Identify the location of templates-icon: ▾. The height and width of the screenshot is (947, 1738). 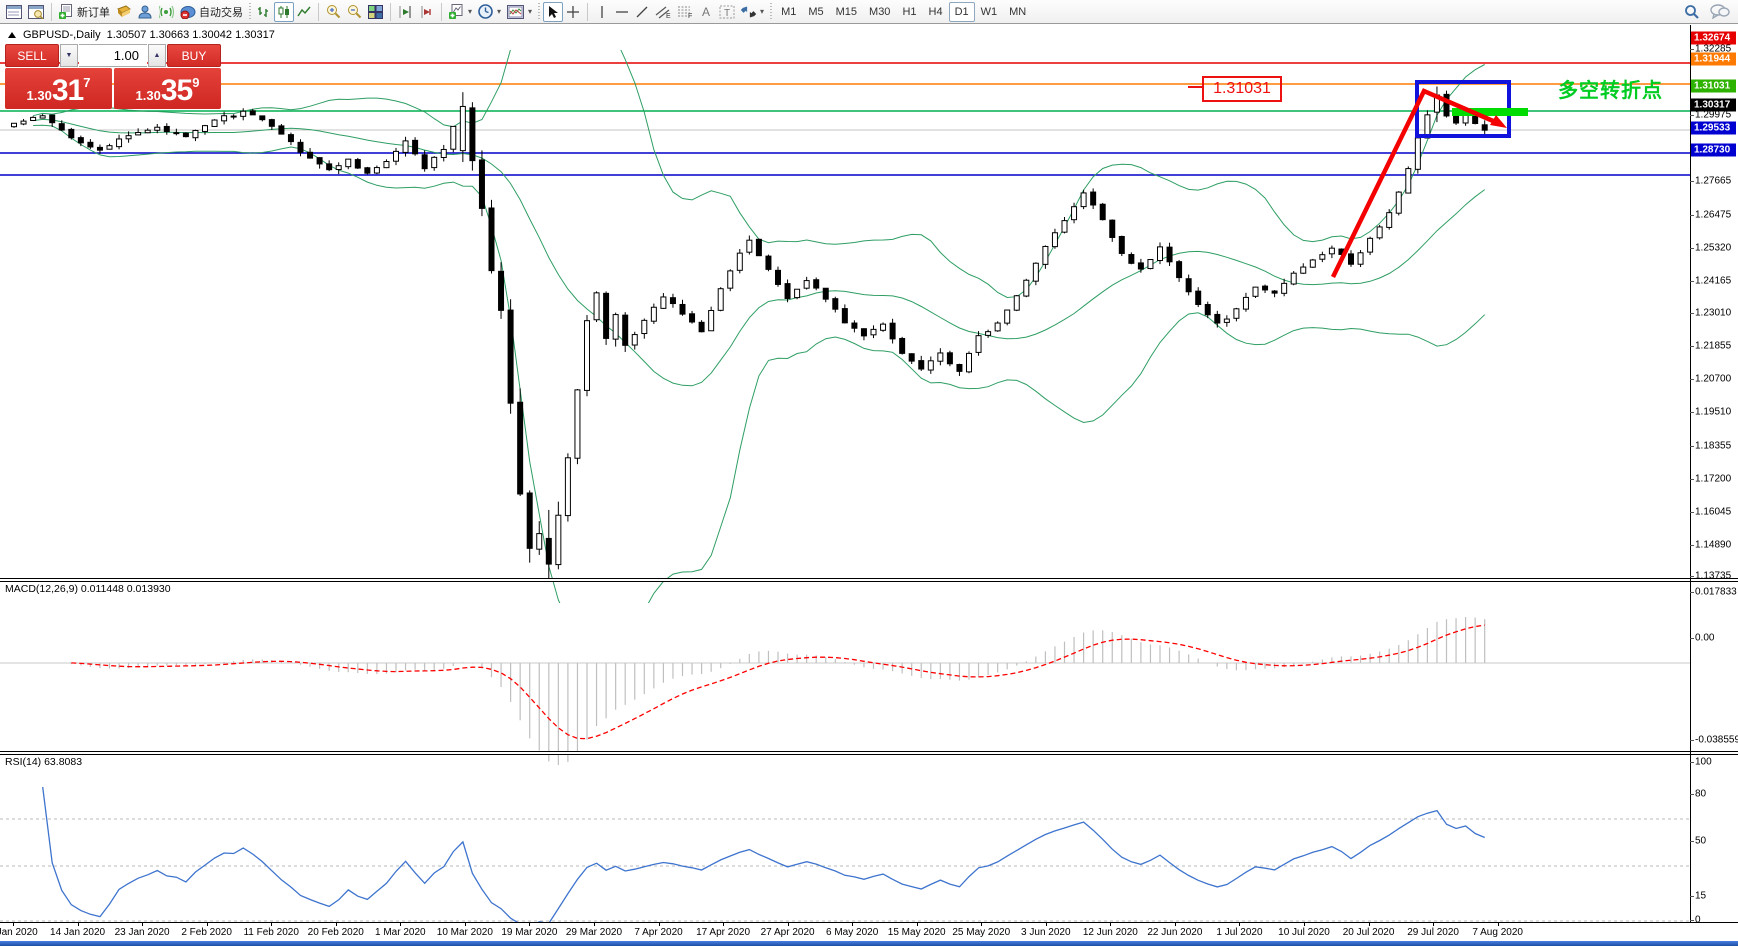
(519, 12).